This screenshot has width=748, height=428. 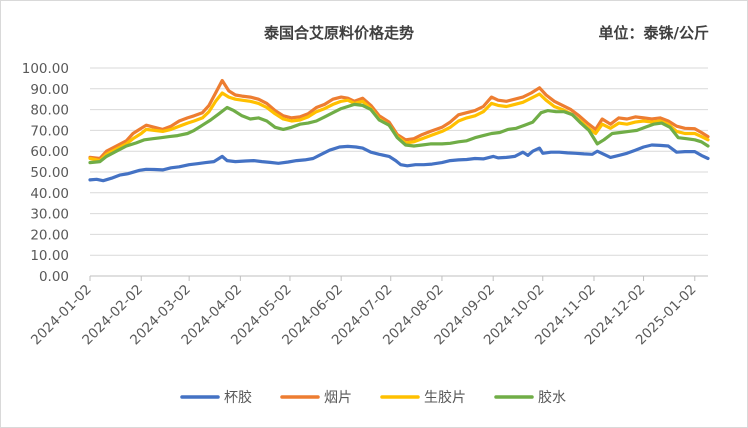 I want to click on y-tick-label: 0.00, so click(x=54, y=277).